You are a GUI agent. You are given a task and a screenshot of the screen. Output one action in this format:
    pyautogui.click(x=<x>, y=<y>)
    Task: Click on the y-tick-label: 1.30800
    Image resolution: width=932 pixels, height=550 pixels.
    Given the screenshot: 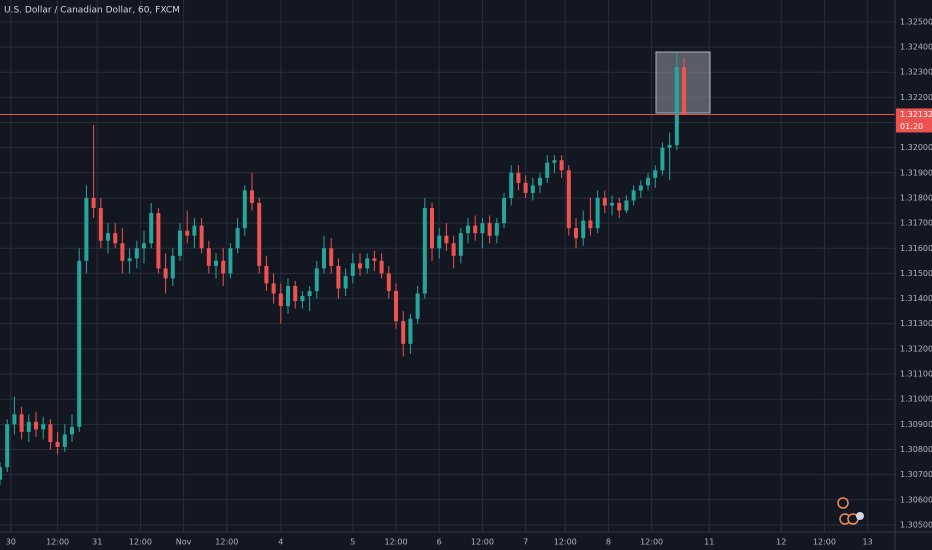 What is the action you would take?
    pyautogui.click(x=916, y=449)
    